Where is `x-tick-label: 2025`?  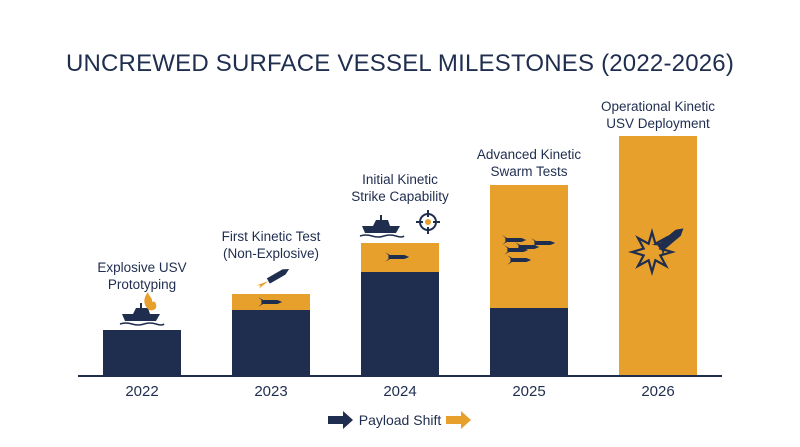
x-tick-label: 2025 is located at coordinates (528, 391).